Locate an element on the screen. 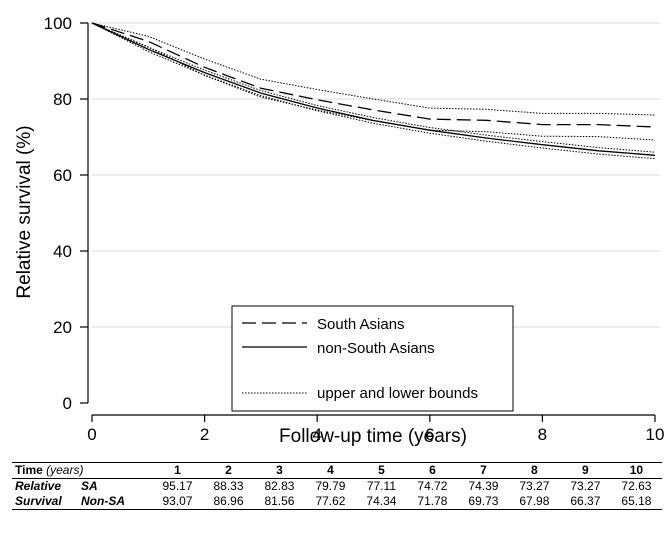 The image size is (669, 538). year-header: 5 is located at coordinates (381, 470).